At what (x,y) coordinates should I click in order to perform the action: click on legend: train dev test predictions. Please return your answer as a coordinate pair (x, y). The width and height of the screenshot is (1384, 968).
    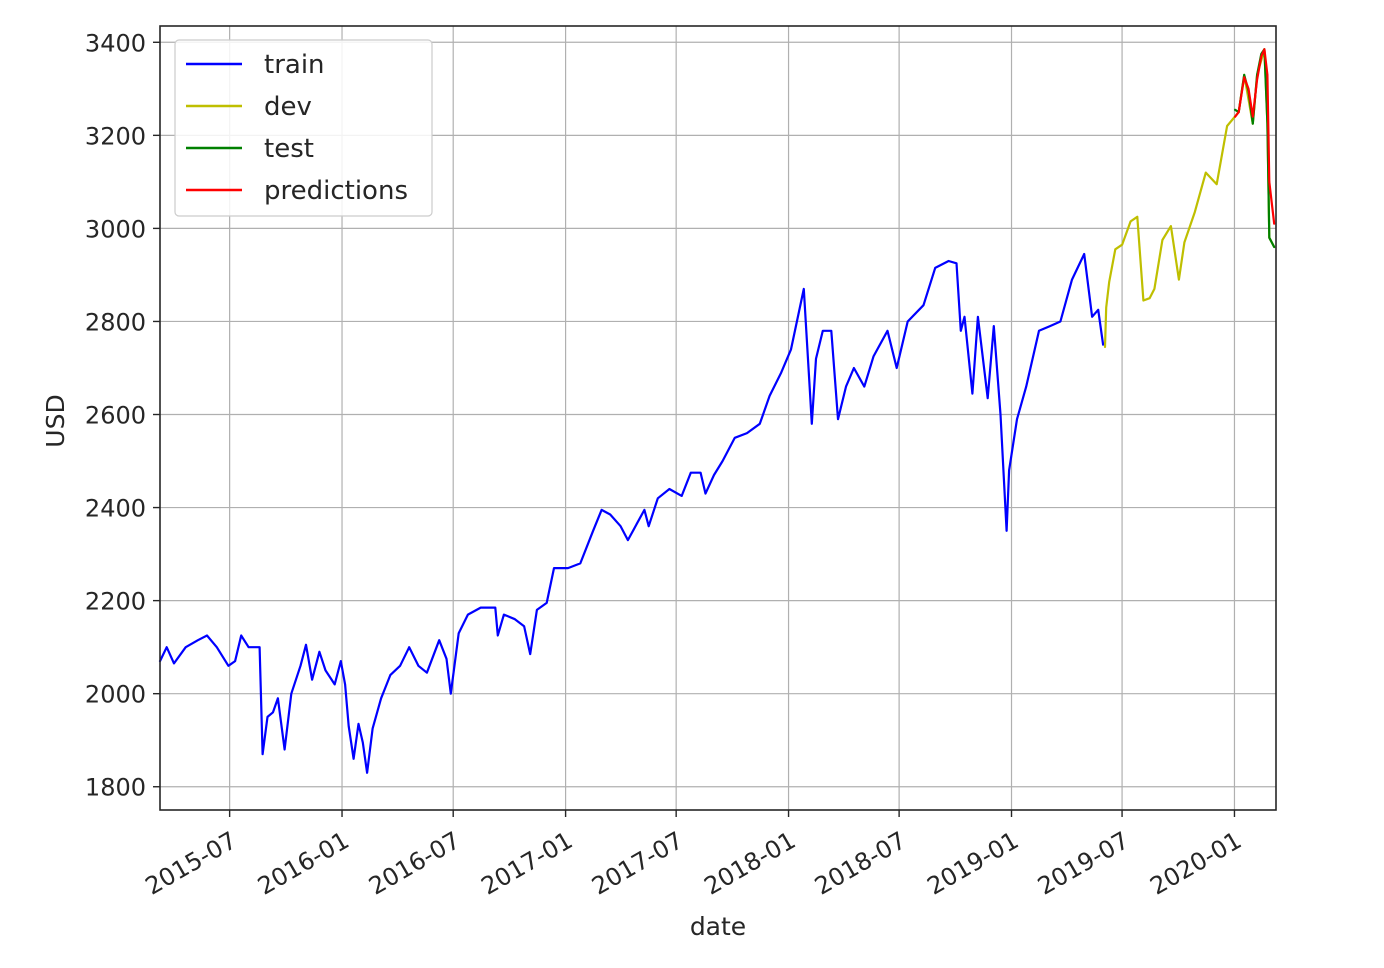
    Looking at the image, I should click on (303, 128).